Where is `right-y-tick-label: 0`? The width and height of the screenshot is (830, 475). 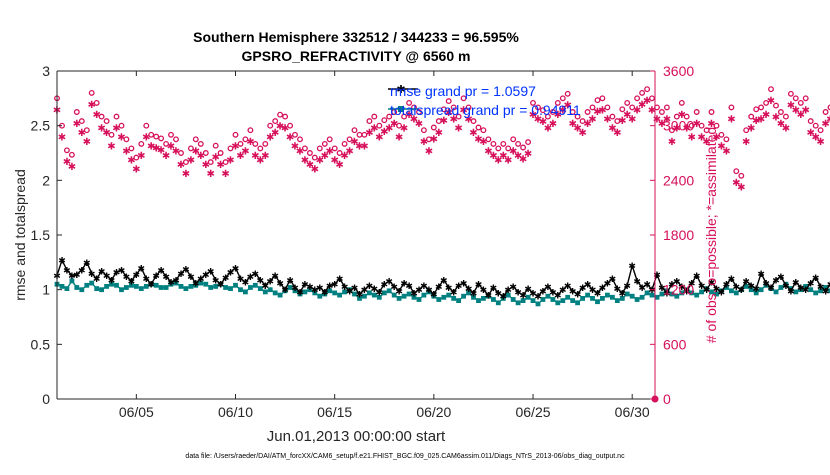 right-y-tick-label: 0 is located at coordinates (667, 399).